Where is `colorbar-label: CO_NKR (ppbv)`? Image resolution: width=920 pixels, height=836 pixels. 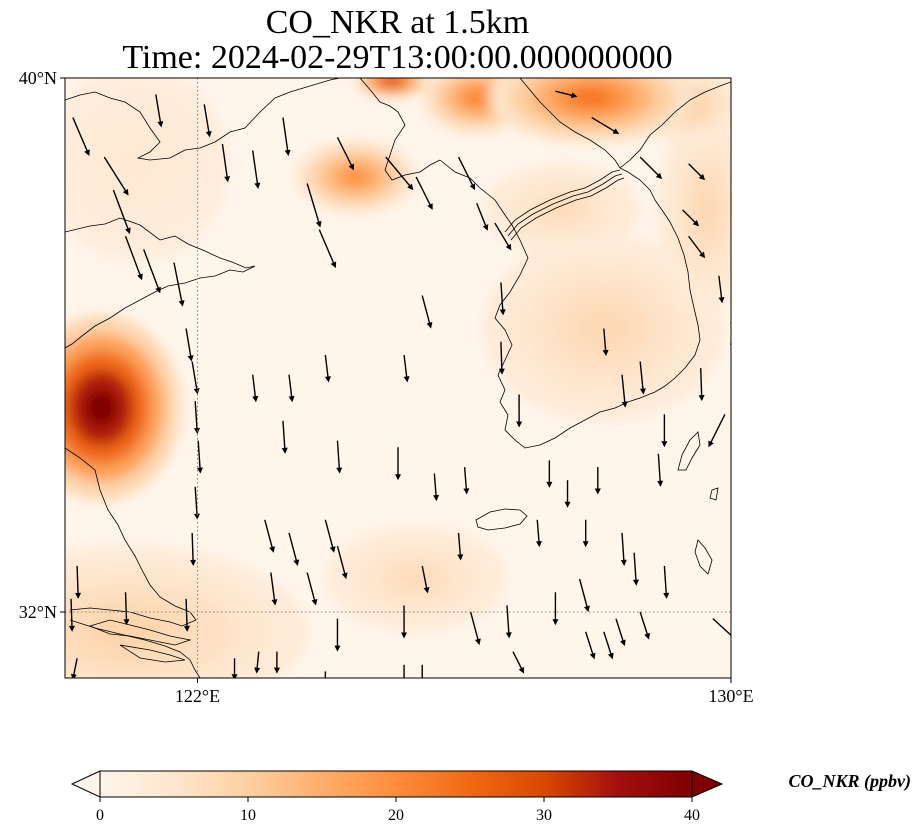 colorbar-label: CO_NKR (ppbv) is located at coordinates (850, 781).